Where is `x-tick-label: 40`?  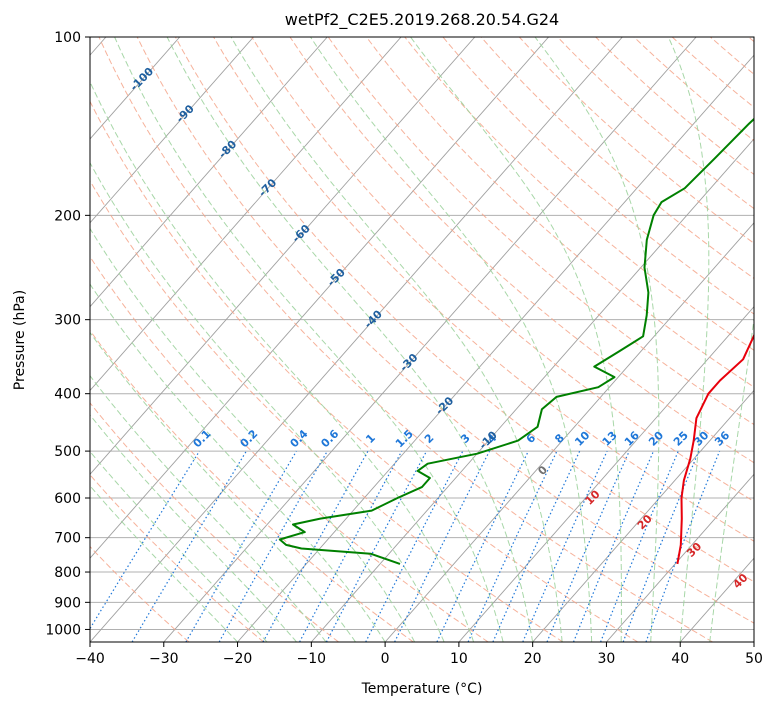
x-tick-label: 40 is located at coordinates (680, 659).